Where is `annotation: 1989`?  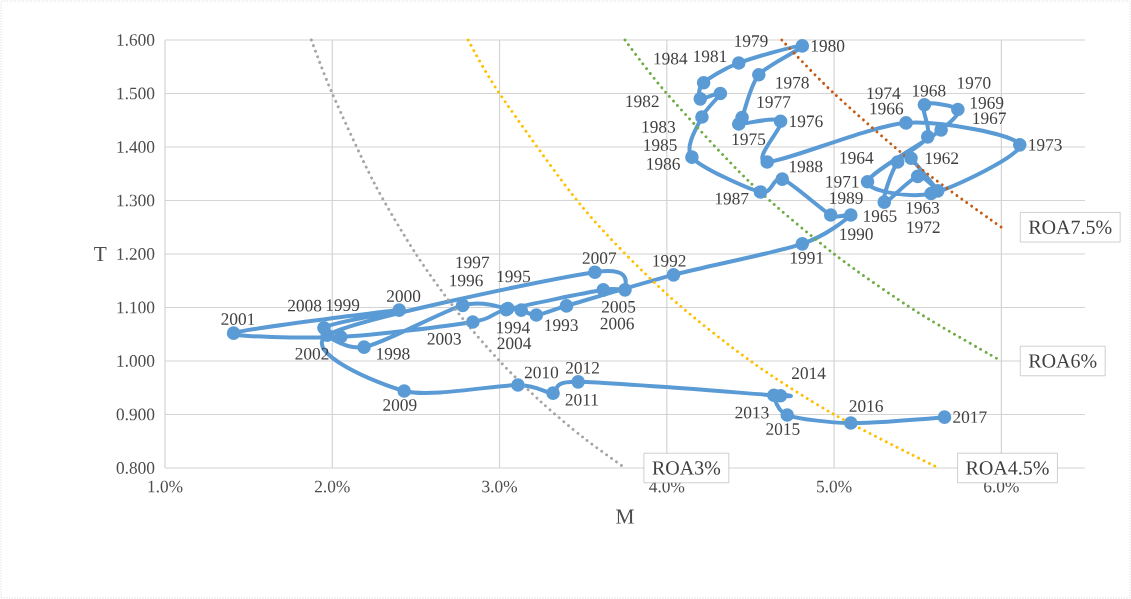 annotation: 1989 is located at coordinates (846, 198).